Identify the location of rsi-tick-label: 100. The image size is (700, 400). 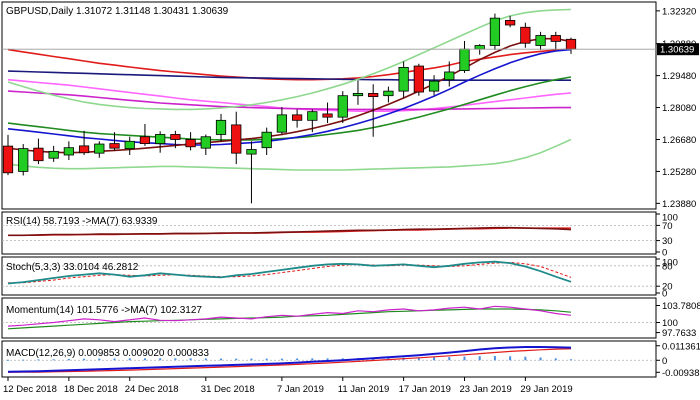
(670, 218).